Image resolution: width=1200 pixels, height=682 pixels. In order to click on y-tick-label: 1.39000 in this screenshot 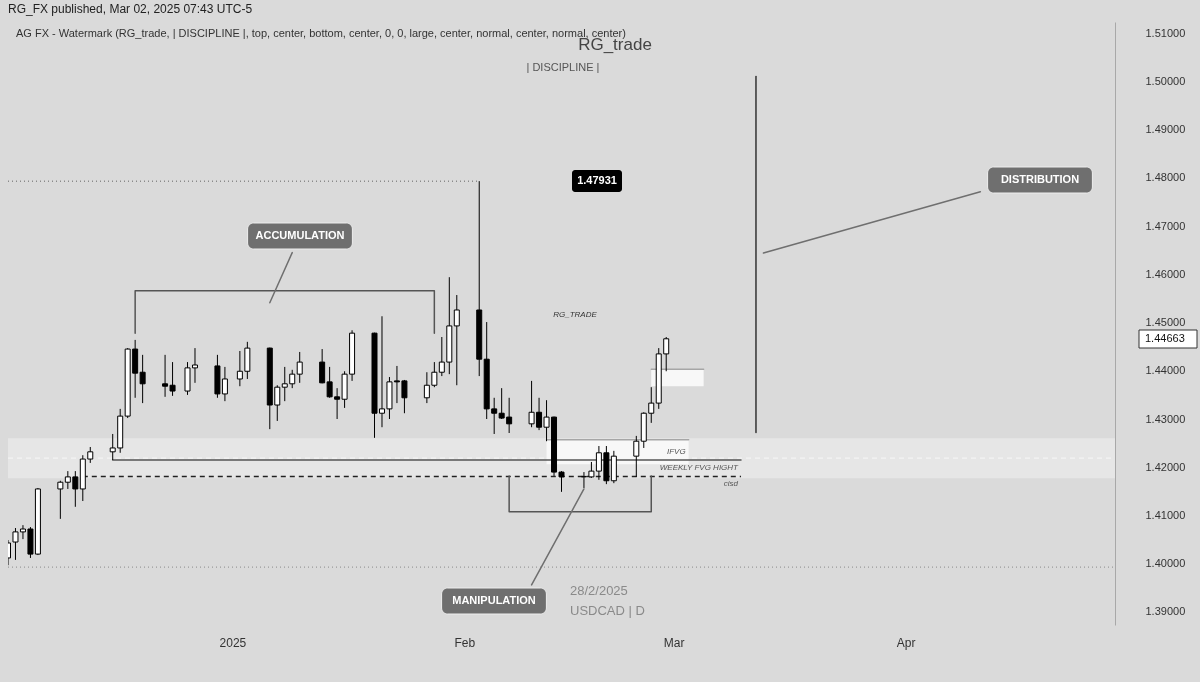, I will do `click(1165, 611)`.